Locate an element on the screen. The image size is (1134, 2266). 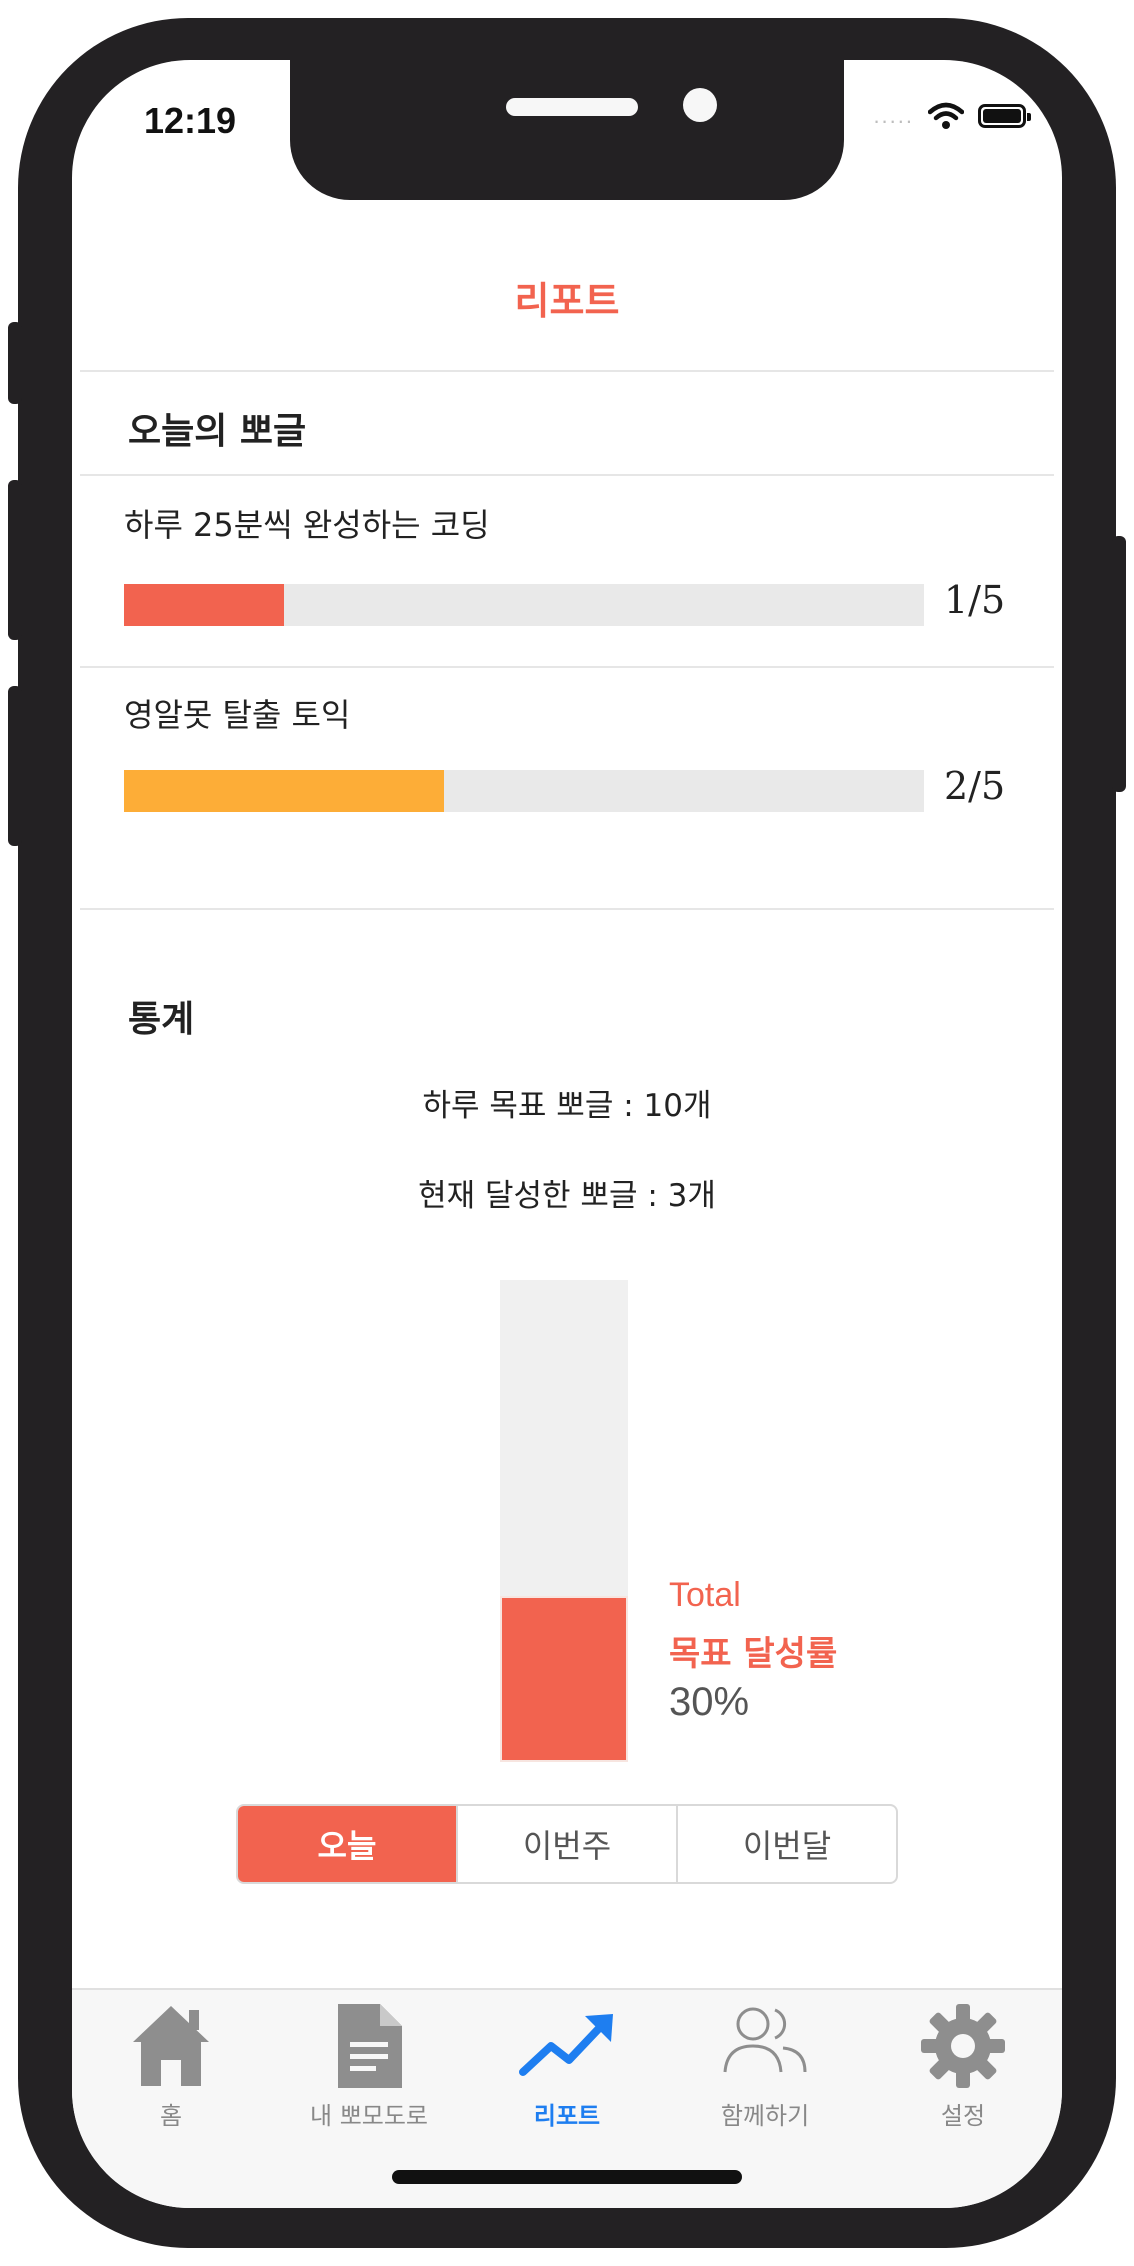
period-month-button: 이번달 is located at coordinates (786, 1844).